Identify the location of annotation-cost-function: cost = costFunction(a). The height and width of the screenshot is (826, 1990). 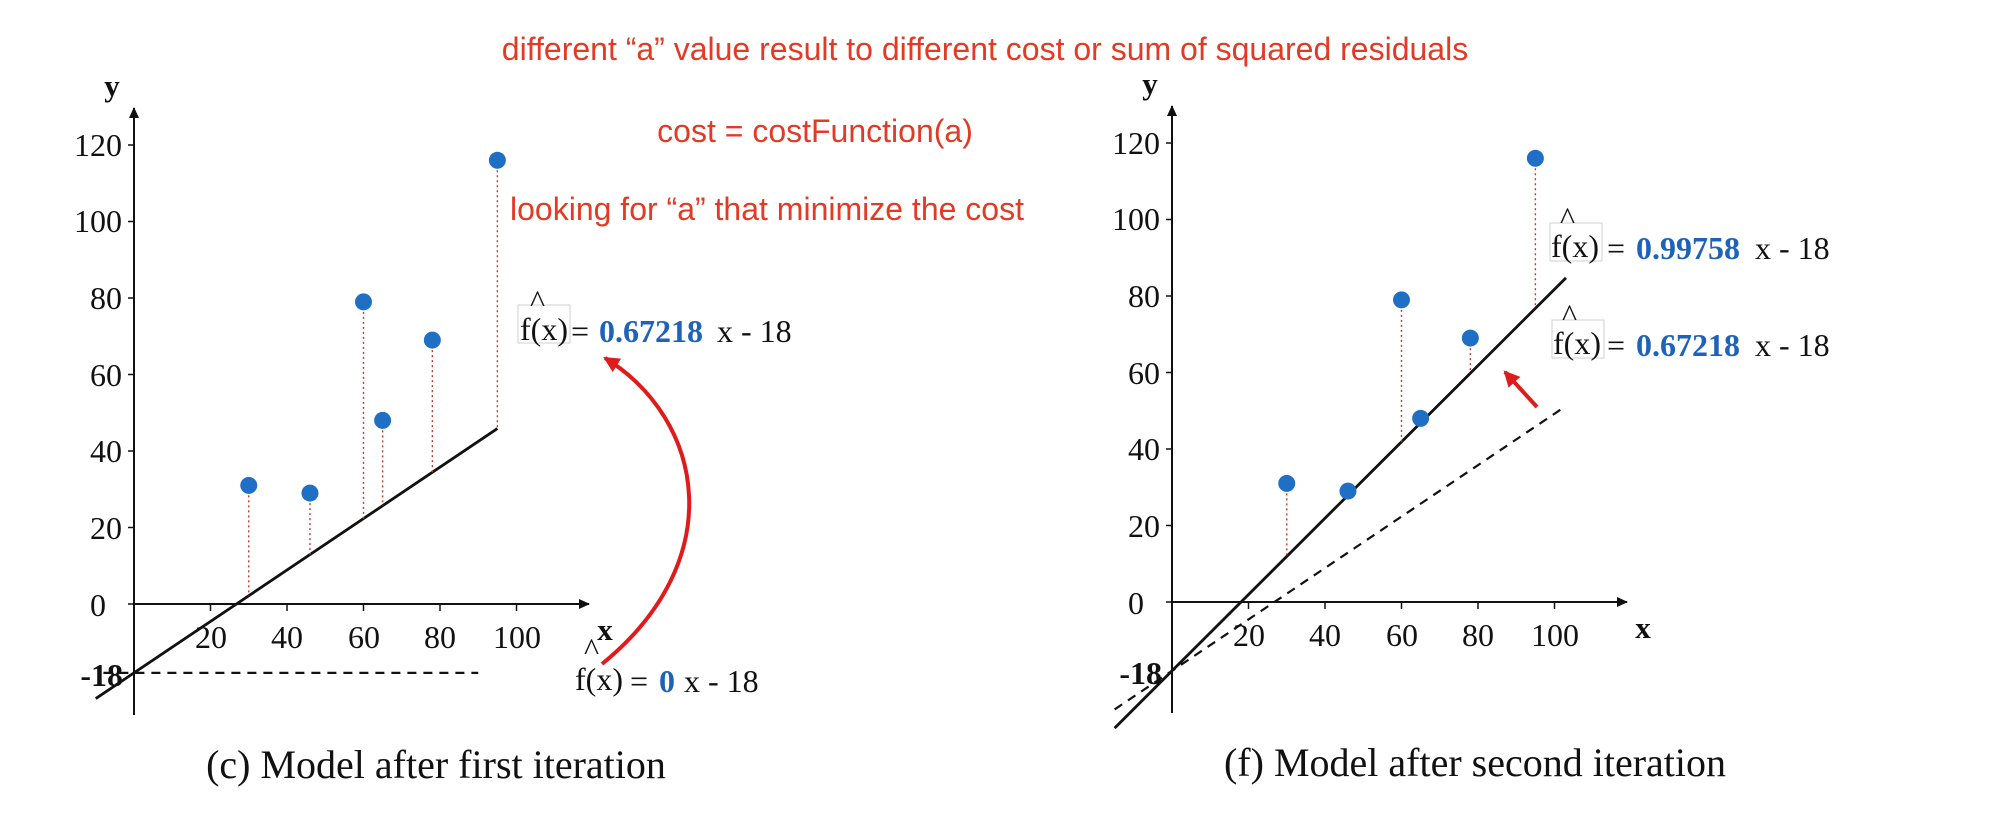
(815, 131).